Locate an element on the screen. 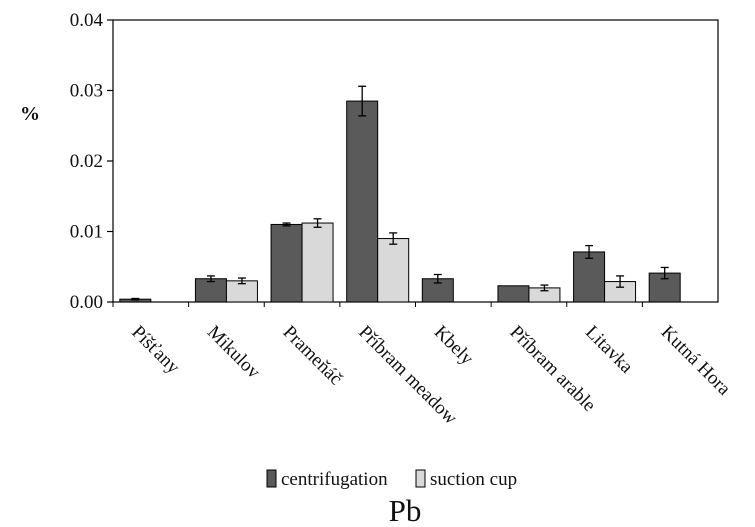 The image size is (755, 527). x-tick-label: Kutná Hora is located at coordinates (696, 361).